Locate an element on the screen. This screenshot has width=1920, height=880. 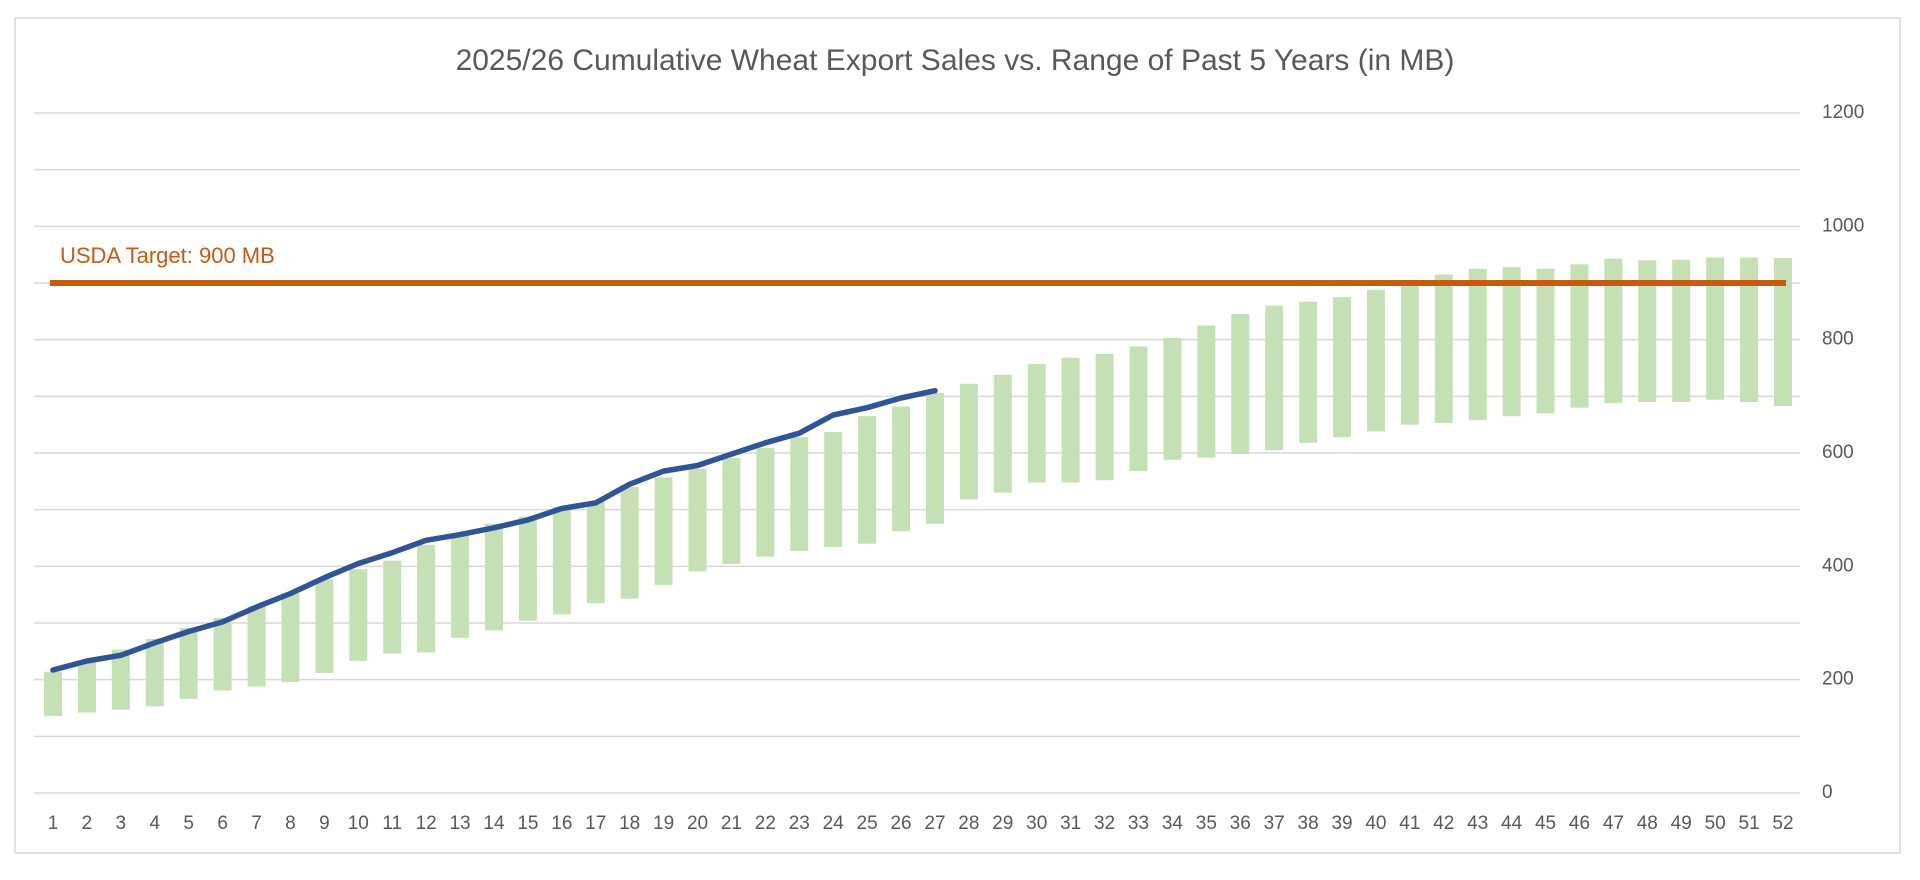
x-tick-label: 25 is located at coordinates (867, 823).